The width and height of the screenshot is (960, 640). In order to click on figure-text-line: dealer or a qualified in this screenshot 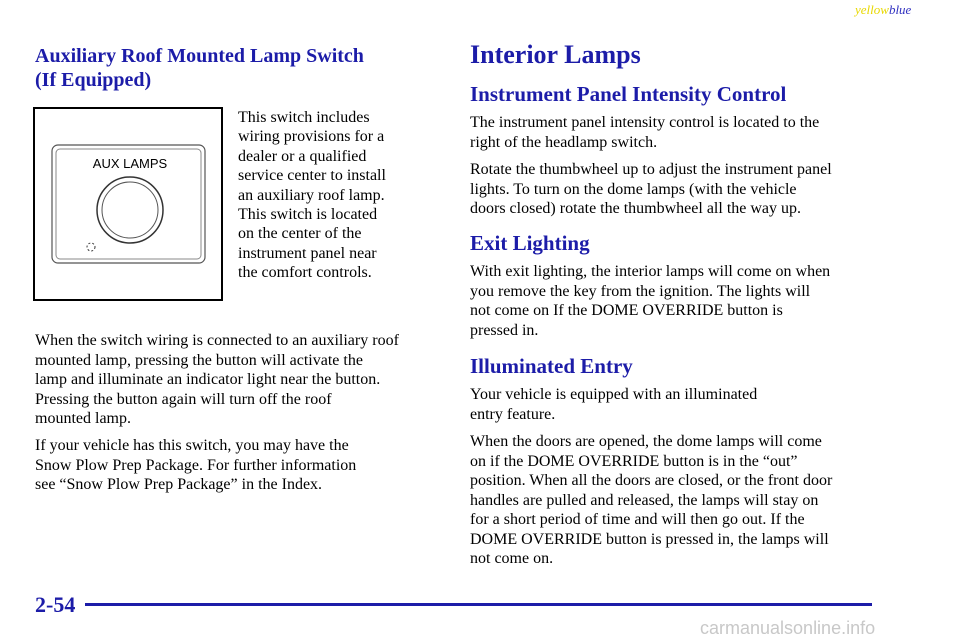, I will do `click(302, 156)`.